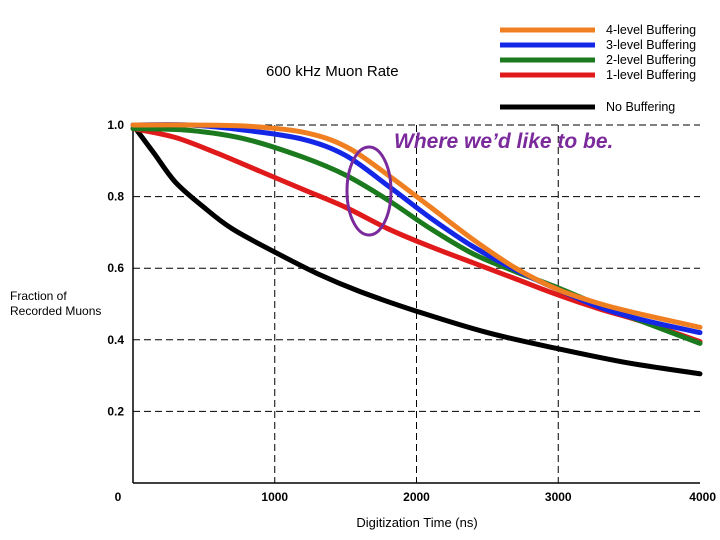 The height and width of the screenshot is (540, 720). What do you see at coordinates (651, 45) in the screenshot?
I see `legend-label-3-level: 3-level Buffering` at bounding box center [651, 45].